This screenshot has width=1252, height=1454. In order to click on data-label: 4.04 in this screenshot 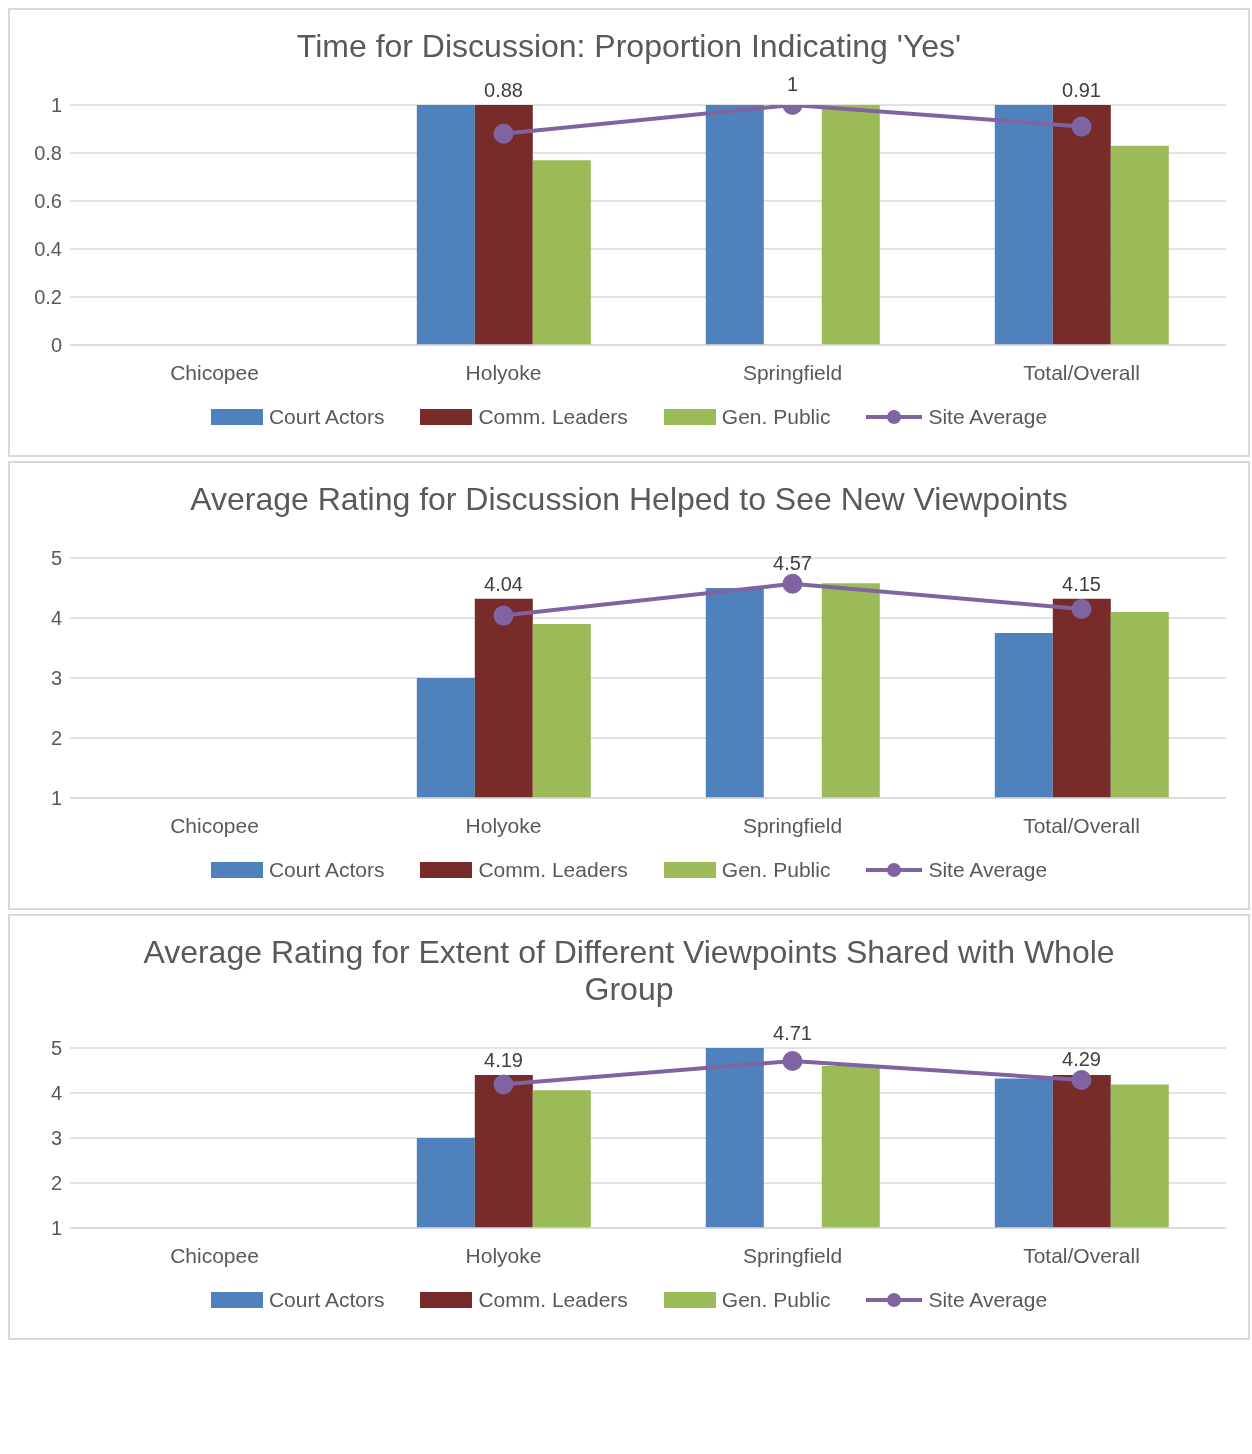, I will do `click(503, 583)`.